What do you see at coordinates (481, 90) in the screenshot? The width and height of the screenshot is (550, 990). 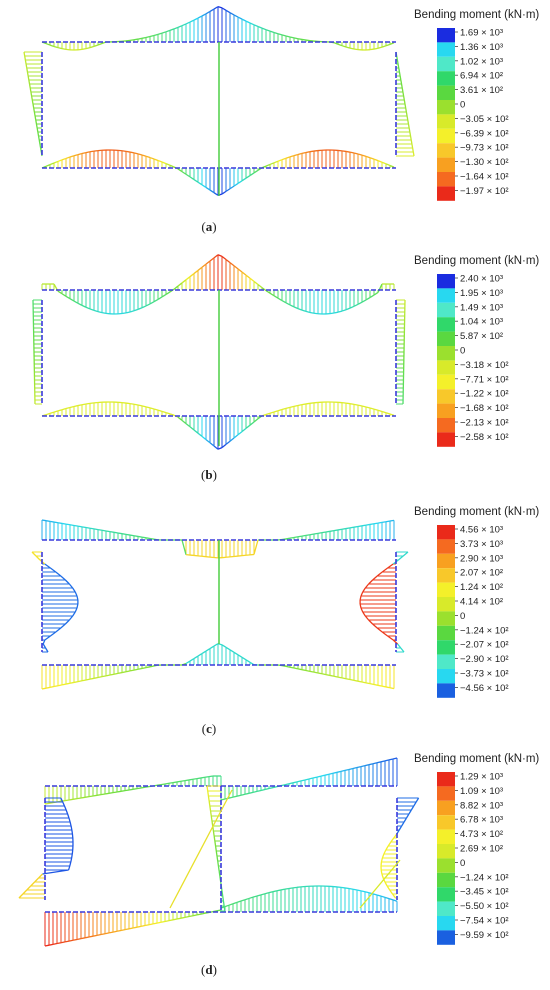 I see `legend-label: 3.61 × 10²` at bounding box center [481, 90].